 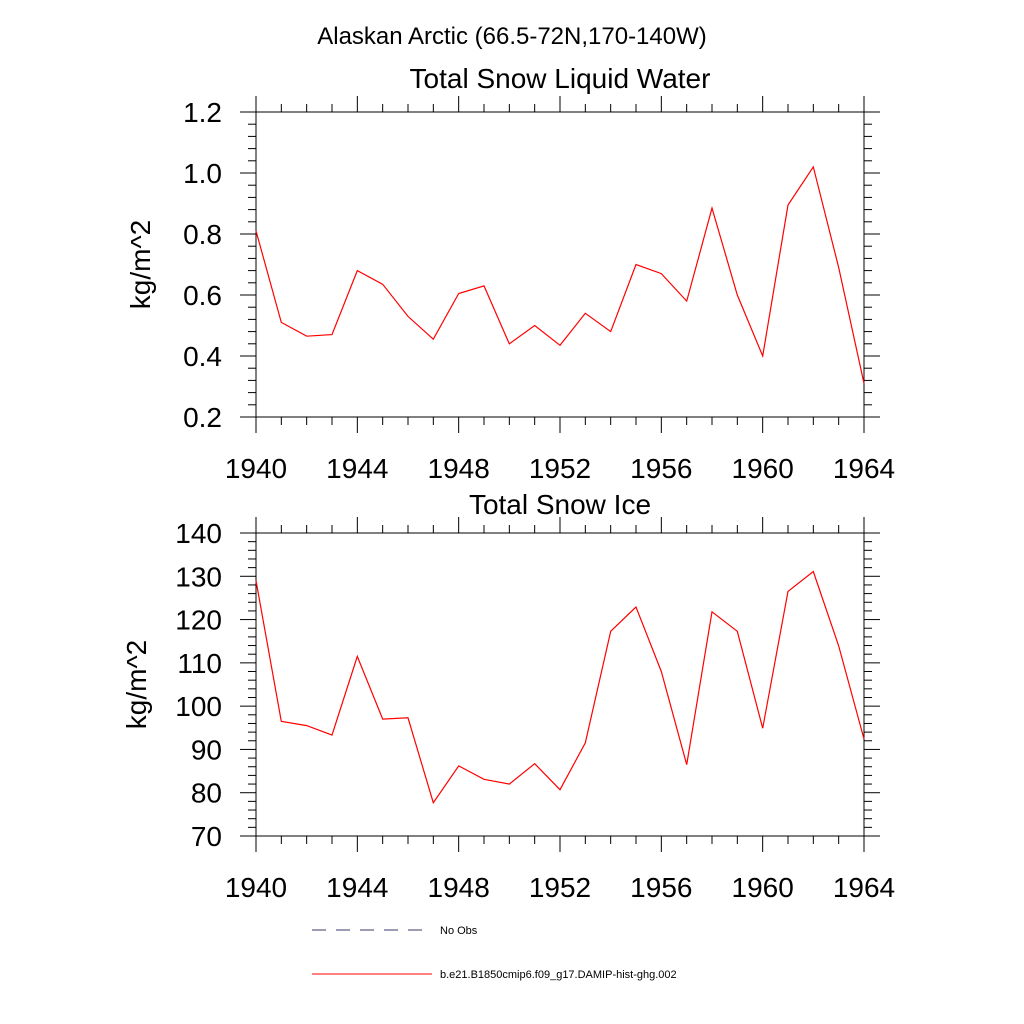 I want to click on y-tick-label: 0.2, so click(x=202, y=417).